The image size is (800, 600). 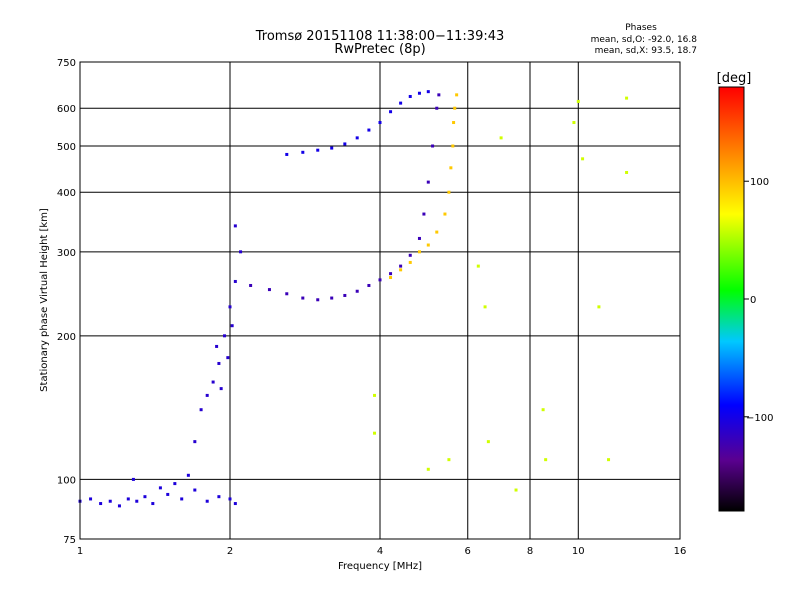 I want to click on x-tick-labels: 1 2 4 6 8 10 16, so click(x=382, y=551).